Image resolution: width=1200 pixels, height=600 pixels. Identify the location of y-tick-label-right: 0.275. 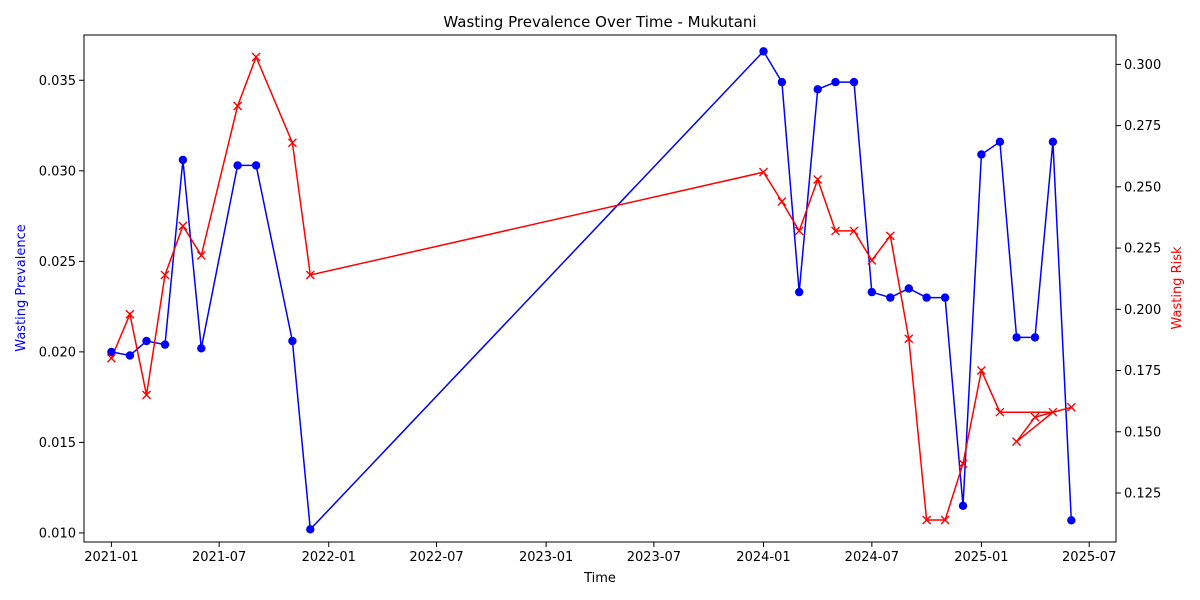
(1142, 126).